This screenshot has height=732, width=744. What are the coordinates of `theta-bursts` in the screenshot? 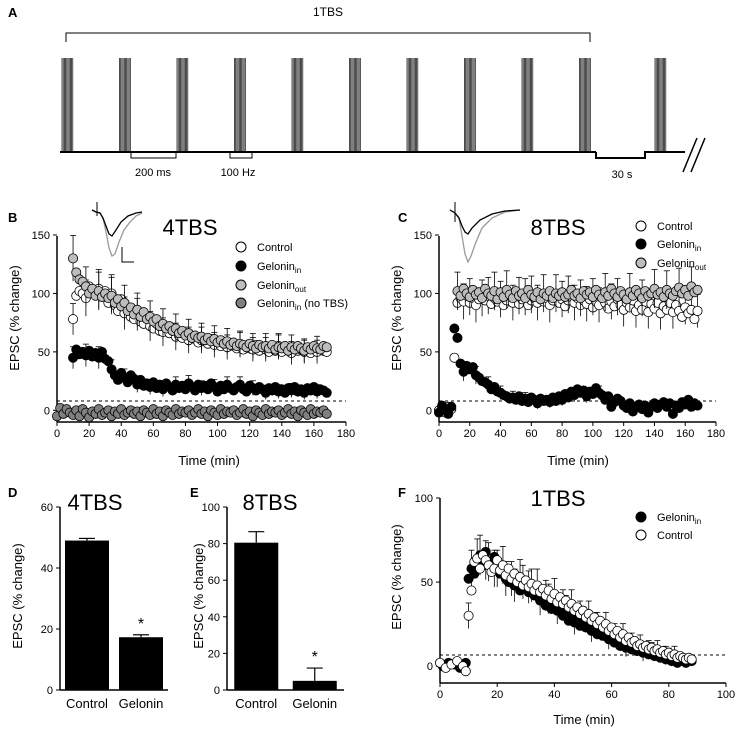 It's located at (364, 105).